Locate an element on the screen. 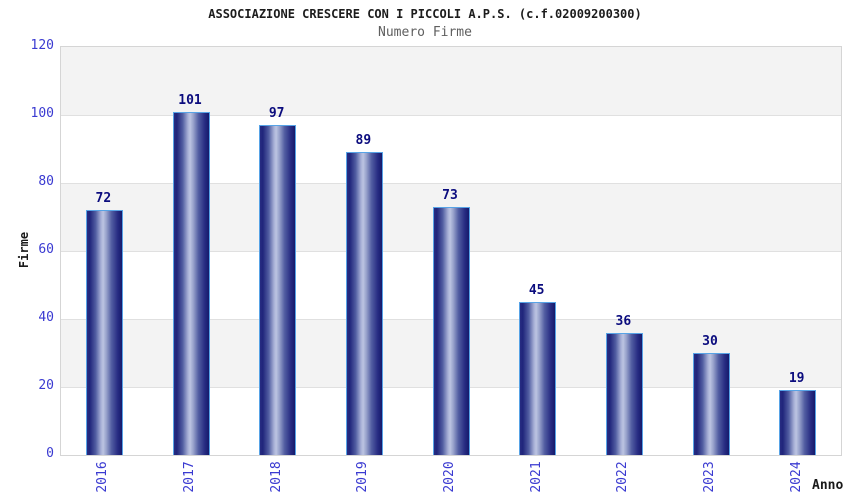  bar-value-label: 73 is located at coordinates (450, 195).